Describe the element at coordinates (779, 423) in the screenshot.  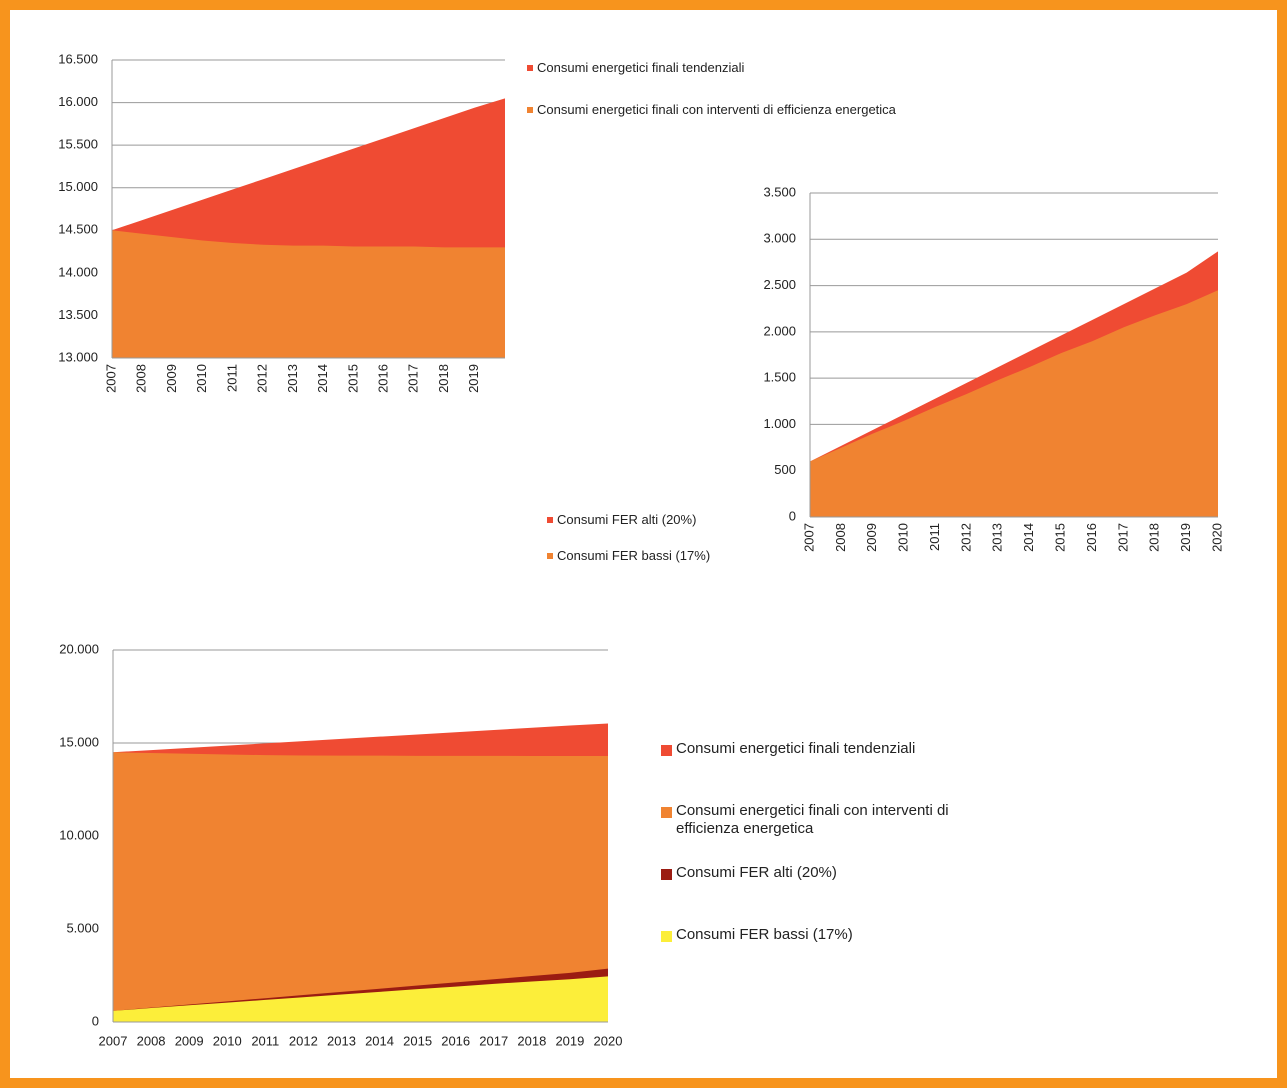
I see `y-tick-label: 1.000` at that location.